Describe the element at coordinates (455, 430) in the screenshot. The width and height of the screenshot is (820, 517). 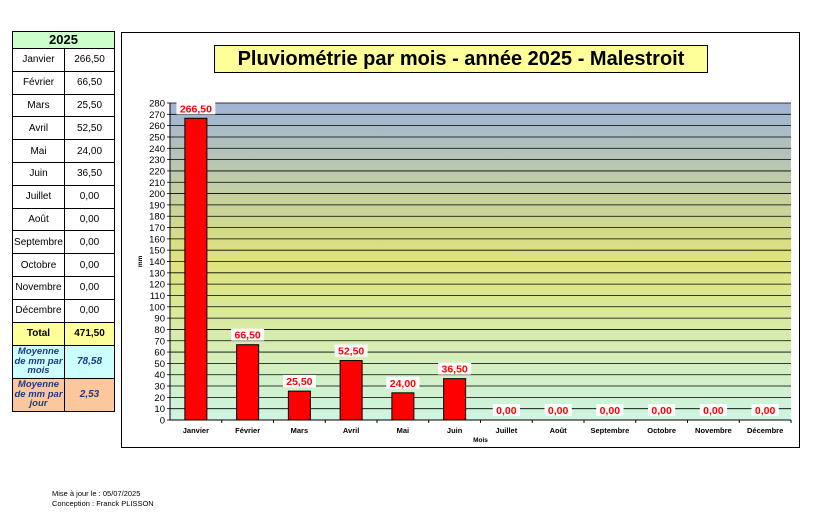
I see `x-label-juin: Juin` at that location.